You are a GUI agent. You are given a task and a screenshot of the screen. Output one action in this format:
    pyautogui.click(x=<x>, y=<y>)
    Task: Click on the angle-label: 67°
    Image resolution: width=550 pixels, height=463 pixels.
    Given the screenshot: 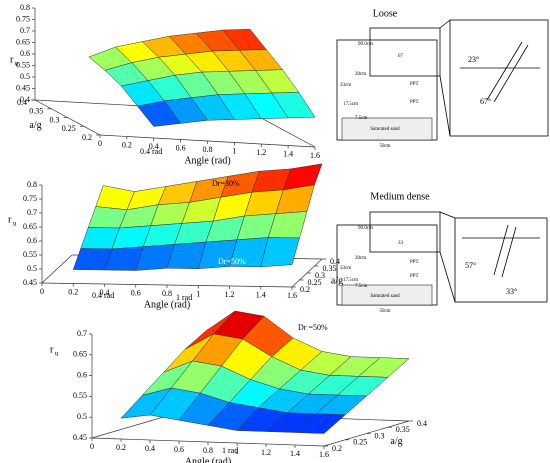 What is the action you would take?
    pyautogui.click(x=485, y=101)
    